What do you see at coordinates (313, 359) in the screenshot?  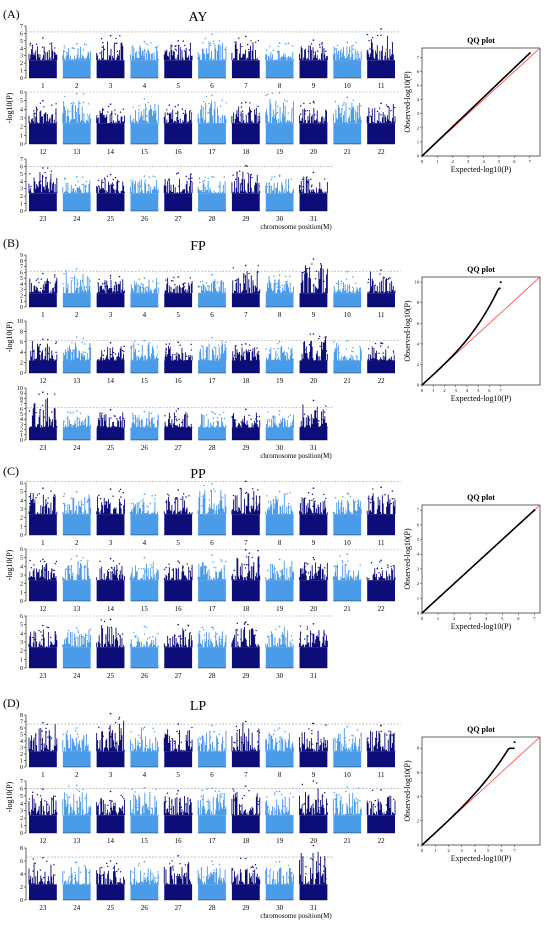 I see `chromosome-block-20: 20` at bounding box center [313, 359].